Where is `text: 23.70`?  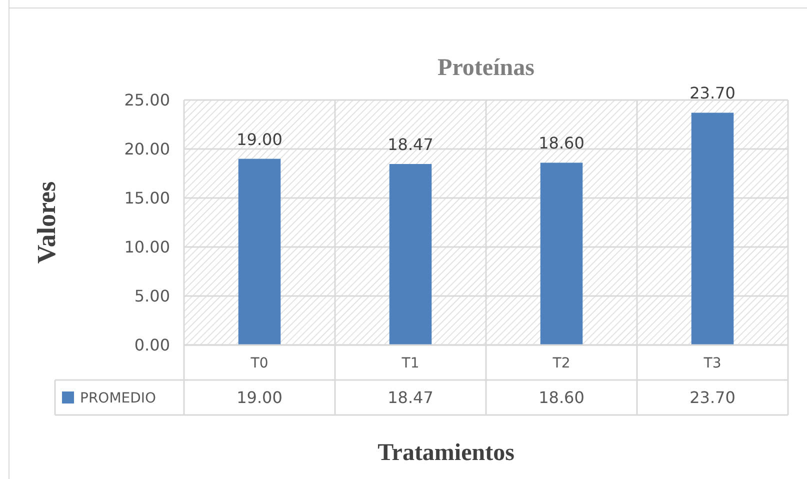
text: 23.70 is located at coordinates (713, 93).